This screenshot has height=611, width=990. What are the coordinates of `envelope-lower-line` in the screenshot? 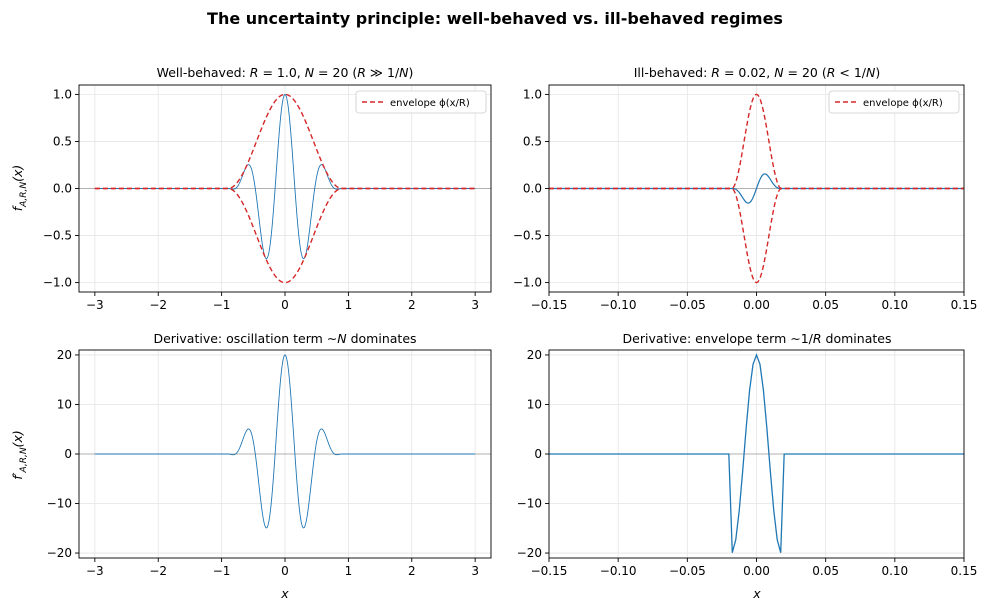 It's located at (756, 235).